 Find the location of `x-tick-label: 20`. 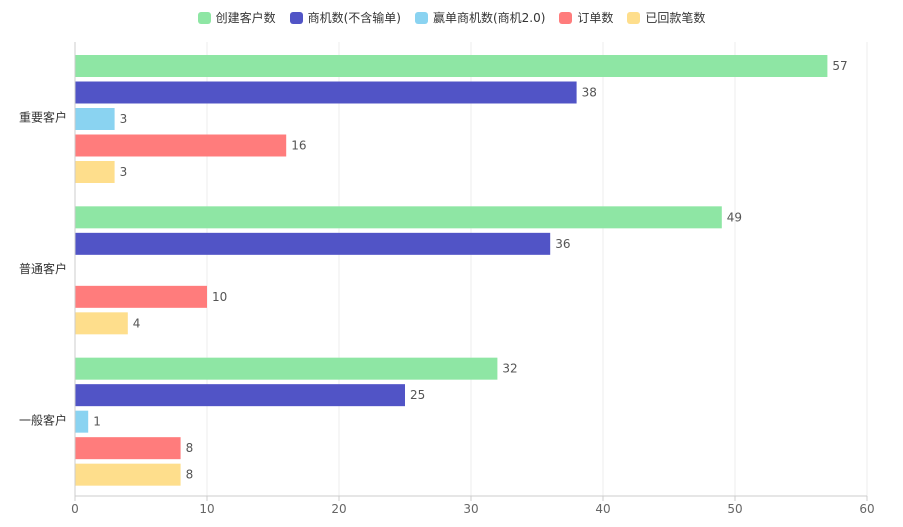

x-tick-label: 20 is located at coordinates (338, 509).